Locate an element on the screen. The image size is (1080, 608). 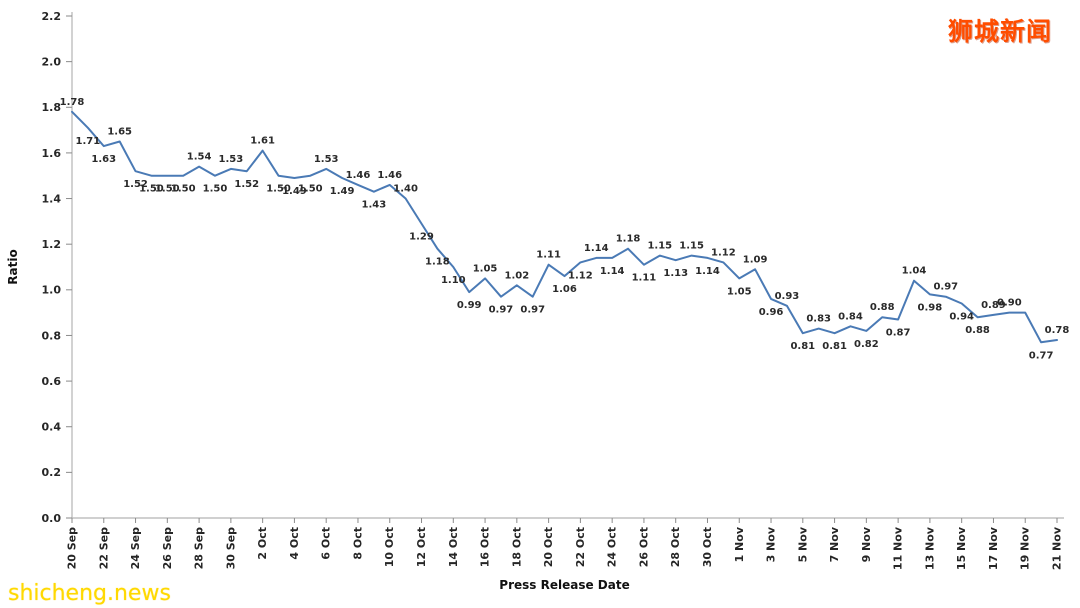
data-point-label: 0.94 is located at coordinates (961, 317).